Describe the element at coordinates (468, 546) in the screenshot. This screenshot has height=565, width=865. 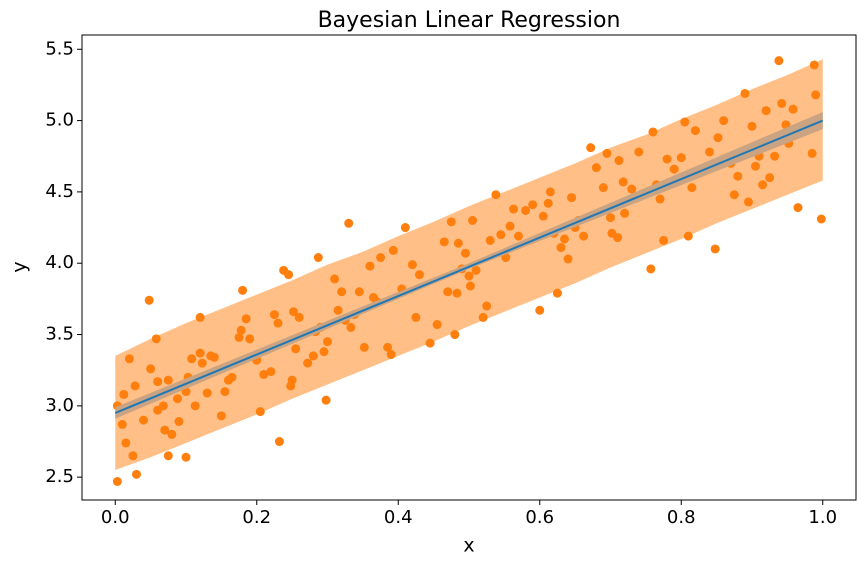
I see `x-axis-label: x` at that location.